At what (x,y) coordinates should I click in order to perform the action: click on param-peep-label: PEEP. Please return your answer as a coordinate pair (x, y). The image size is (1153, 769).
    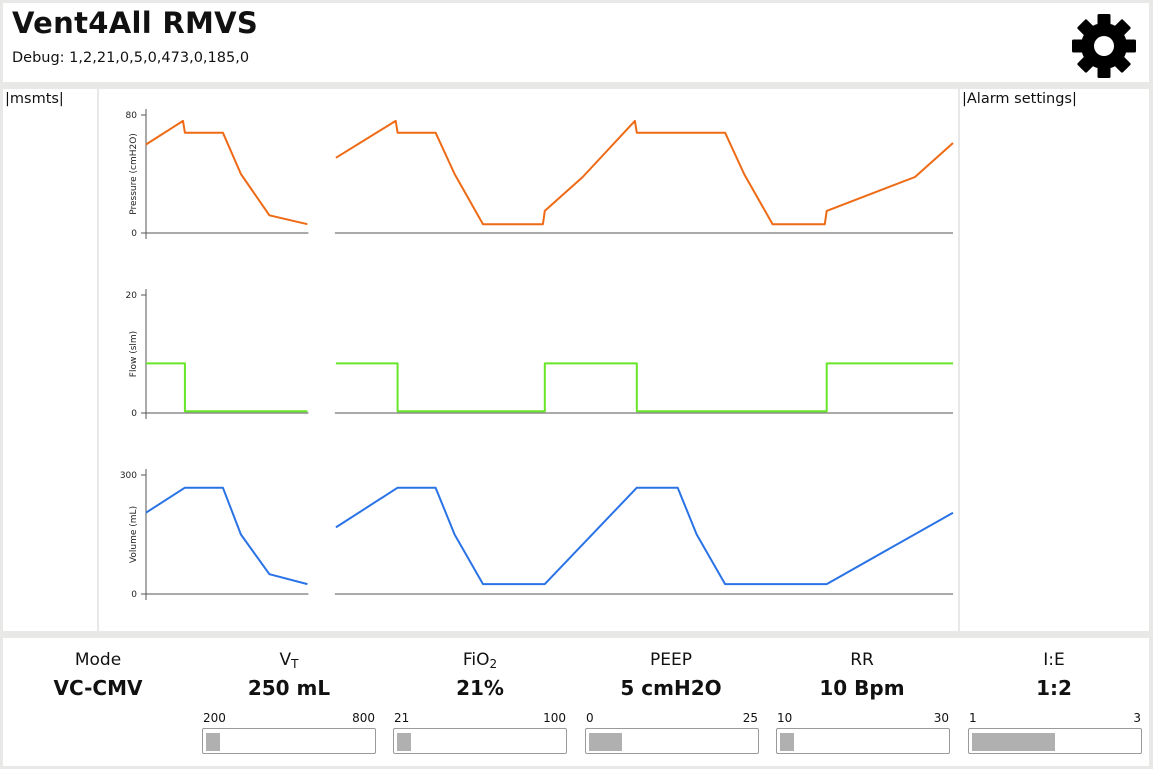
    Looking at the image, I should click on (671, 660).